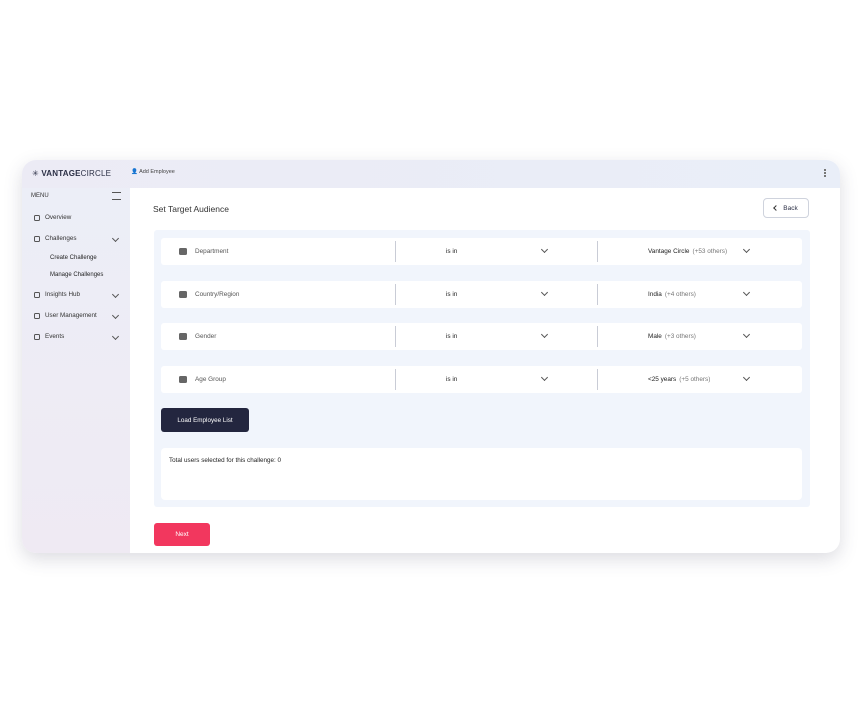  Describe the element at coordinates (61, 238) in the screenshot. I see `menu-label: Challenges` at that location.